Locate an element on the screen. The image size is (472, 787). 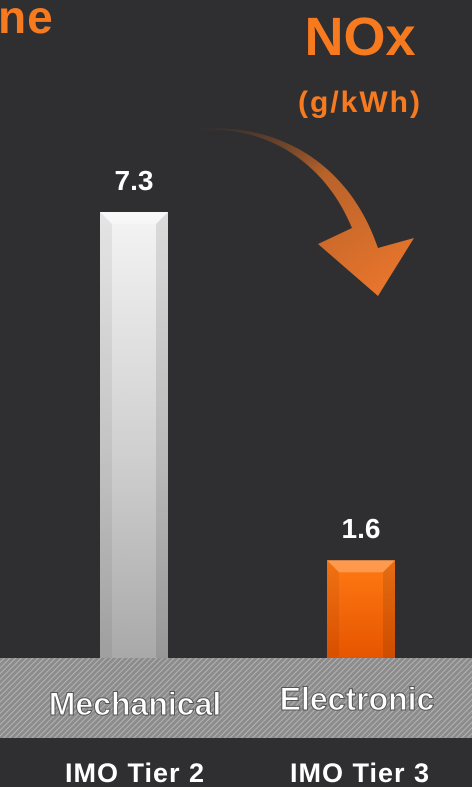
tier-label-2: IMO Tier 2 is located at coordinates (135, 772).